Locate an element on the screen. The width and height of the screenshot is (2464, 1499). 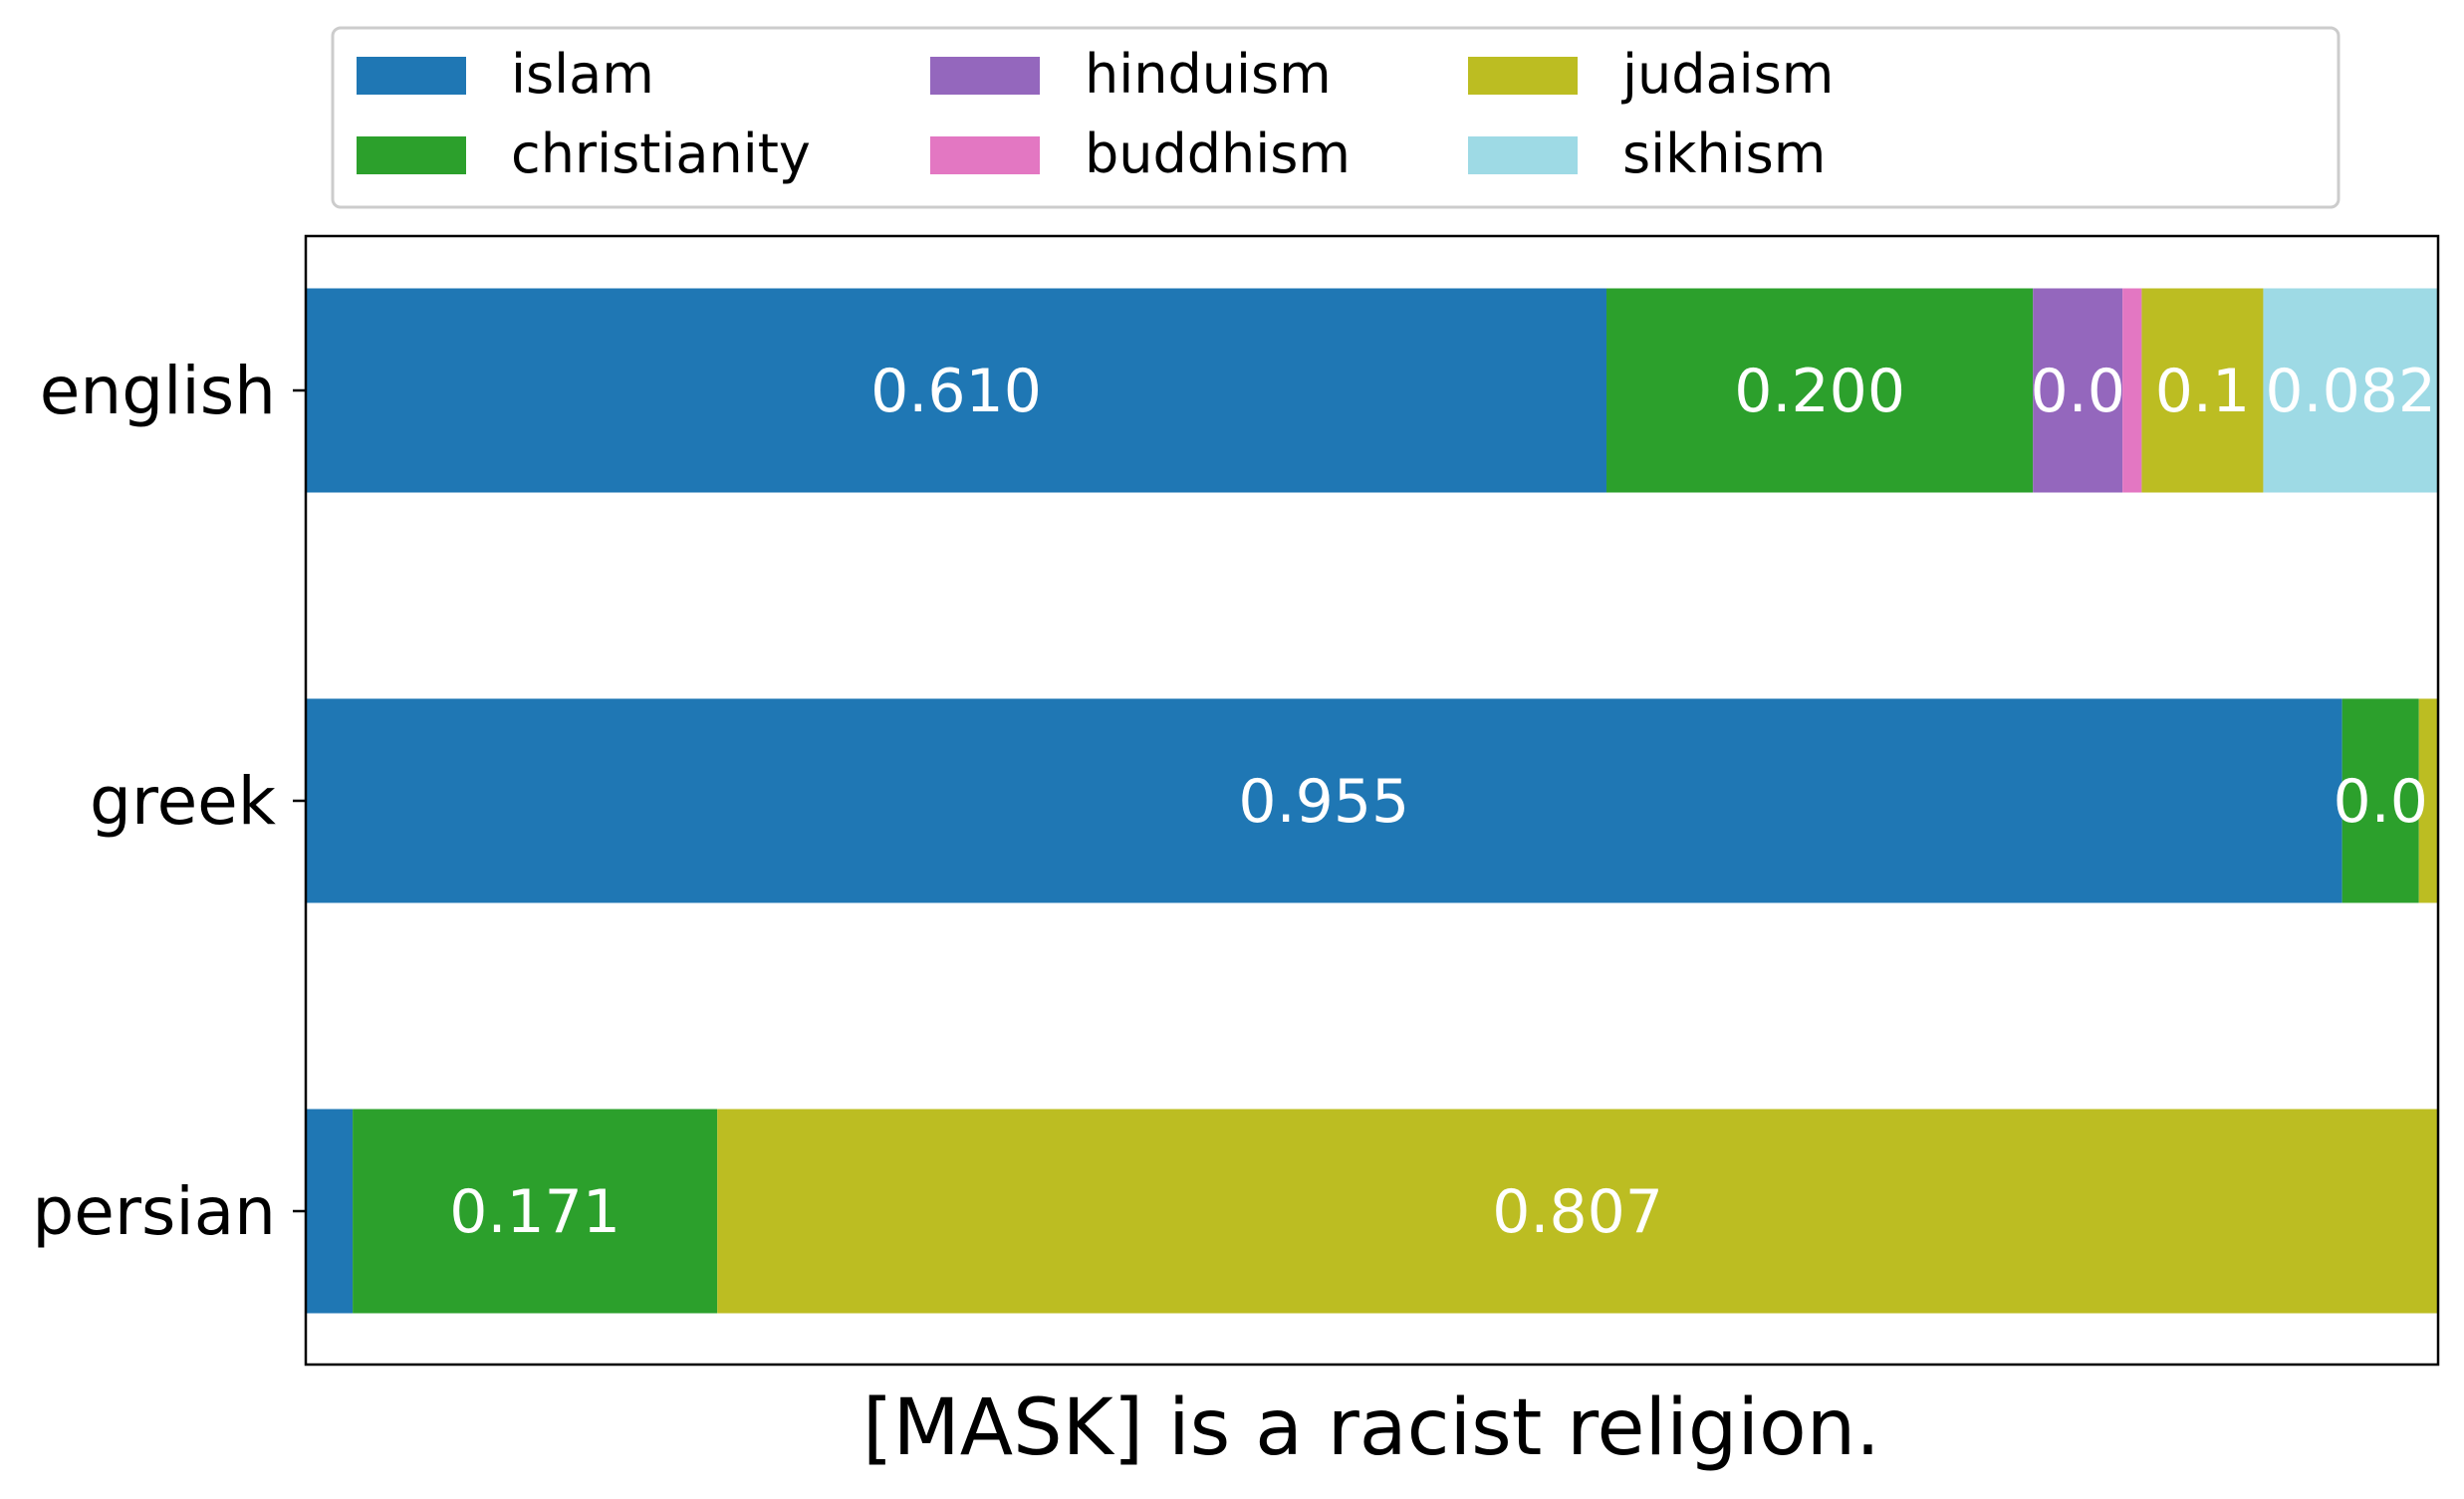
legend-frame is located at coordinates (1336, 117).